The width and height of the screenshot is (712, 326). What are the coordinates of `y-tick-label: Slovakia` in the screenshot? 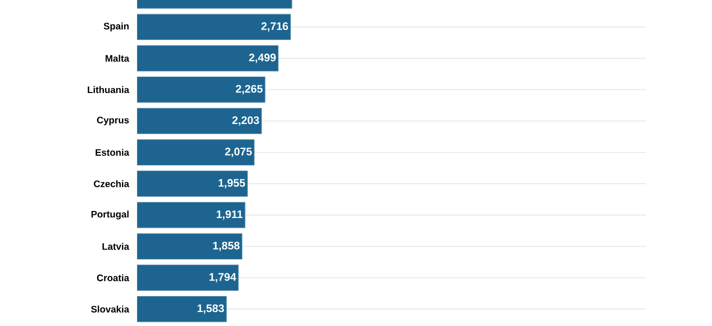 It's located at (110, 309).